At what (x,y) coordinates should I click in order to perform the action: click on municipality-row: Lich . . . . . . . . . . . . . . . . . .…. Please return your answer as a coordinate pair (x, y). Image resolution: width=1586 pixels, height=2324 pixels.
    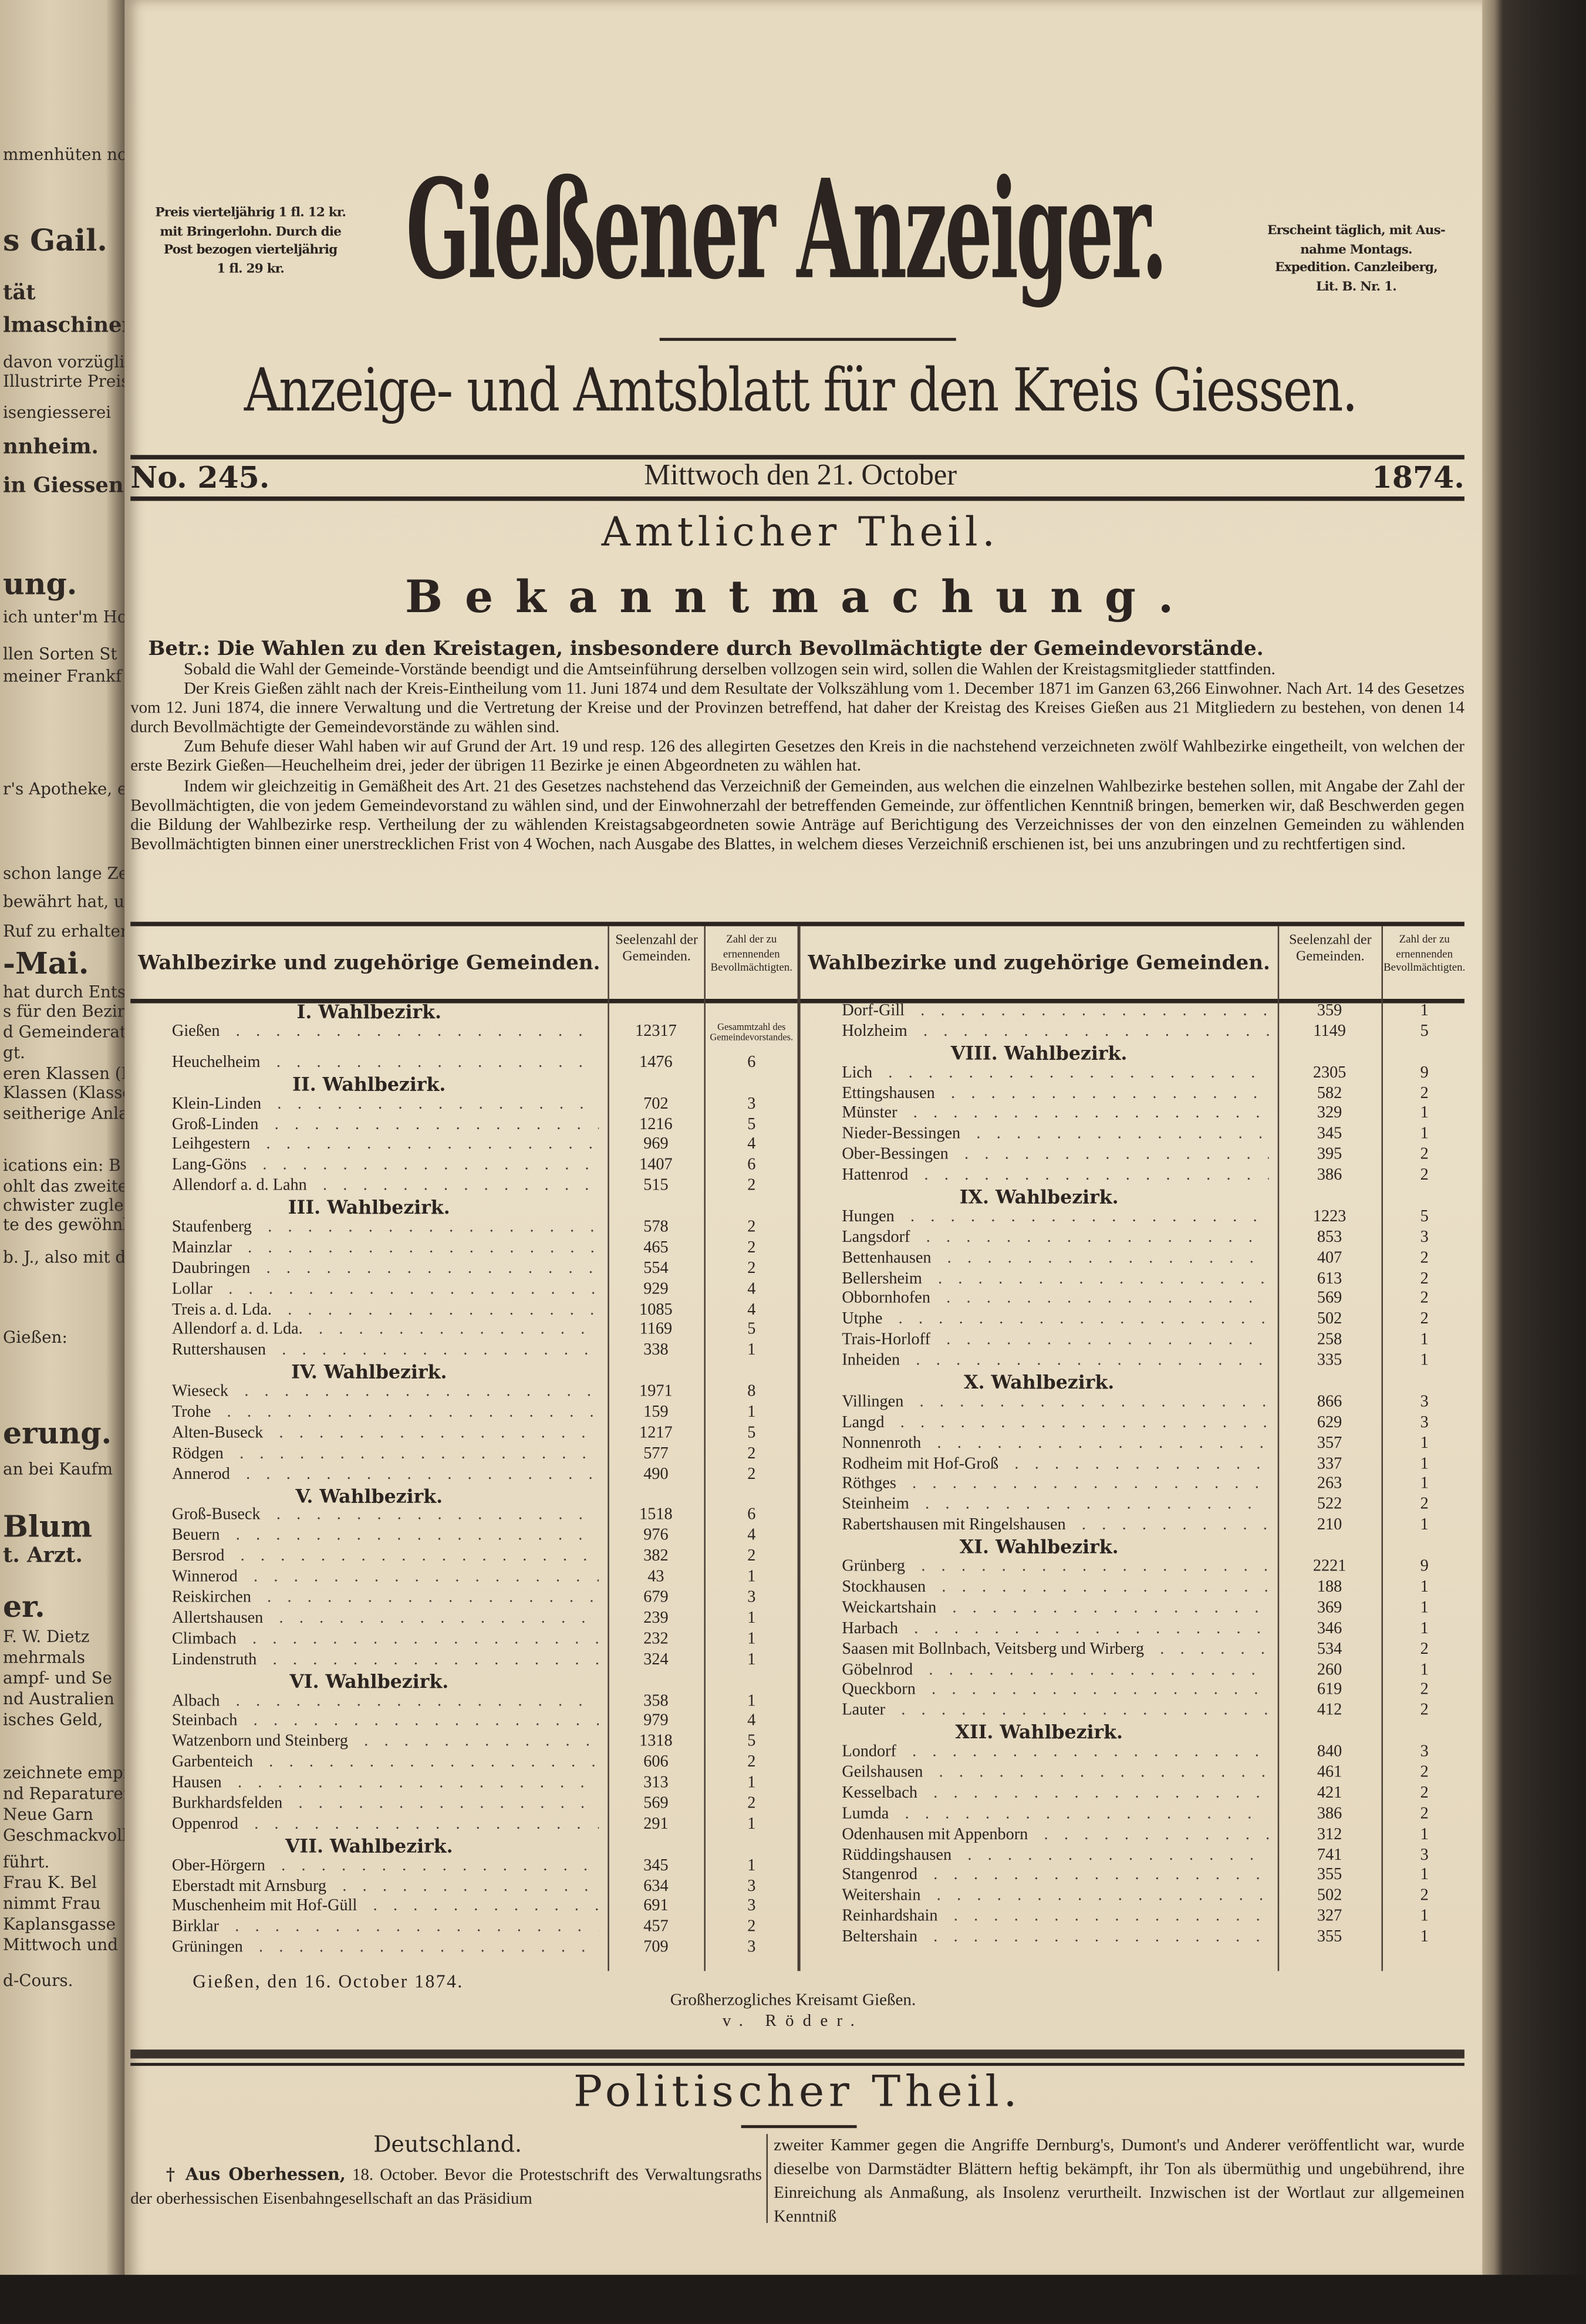
    Looking at the image, I should click on (1134, 1073).